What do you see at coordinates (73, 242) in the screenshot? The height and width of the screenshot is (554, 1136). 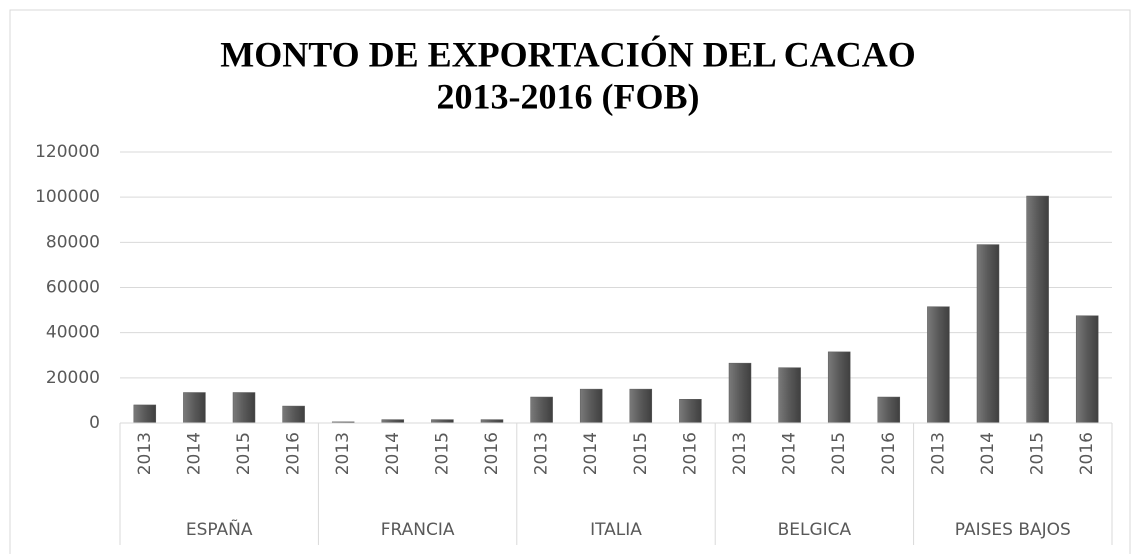 I see `y-tick-label: 80000` at bounding box center [73, 242].